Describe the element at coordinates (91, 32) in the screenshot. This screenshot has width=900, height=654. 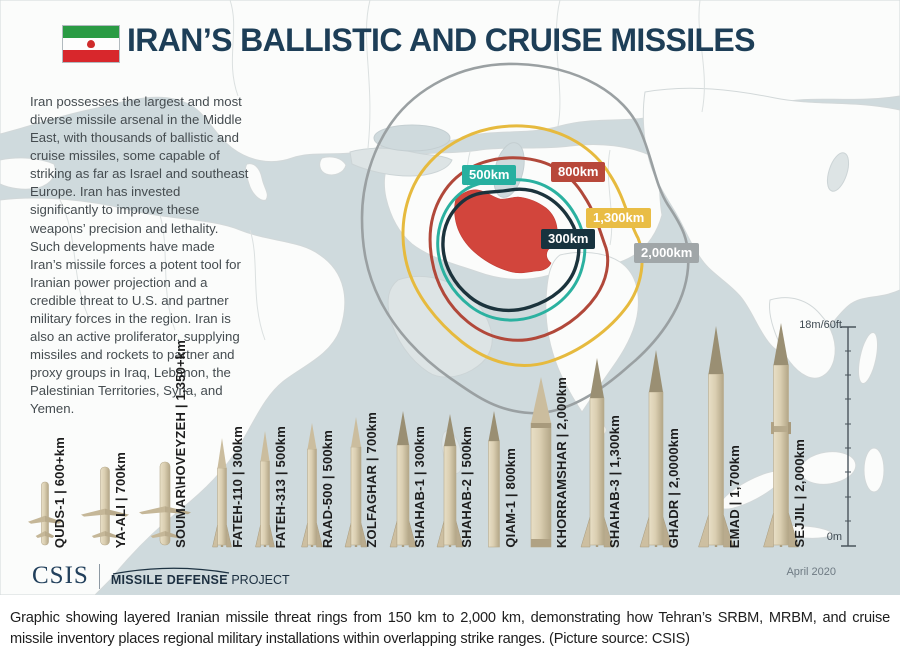
I see `flag-green-stripe` at that location.